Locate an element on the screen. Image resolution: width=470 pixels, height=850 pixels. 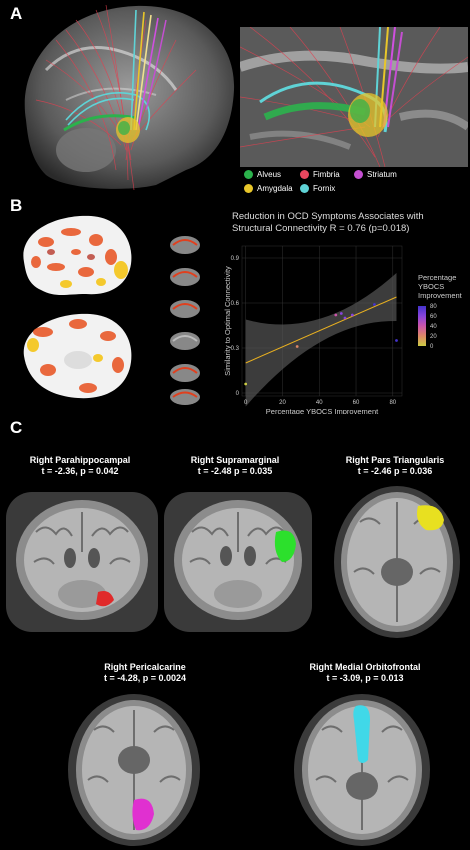
coronal-slice-parahippocampal is located at coordinates (82, 562).